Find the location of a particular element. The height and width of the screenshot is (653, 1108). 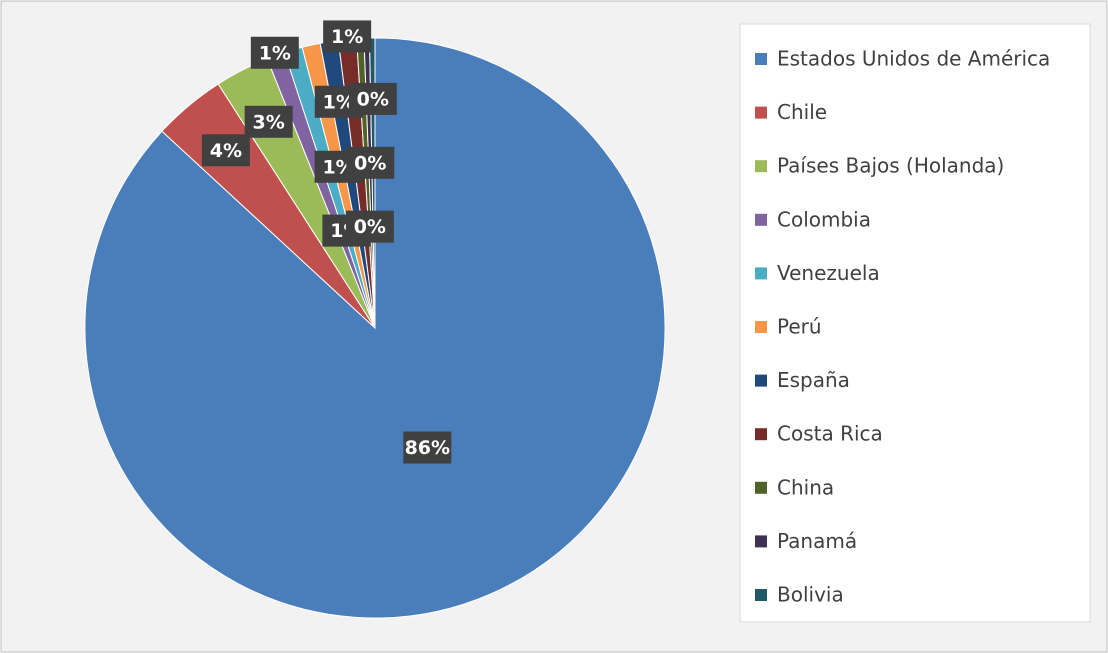

legend-label: Venezuela is located at coordinates (828, 273).